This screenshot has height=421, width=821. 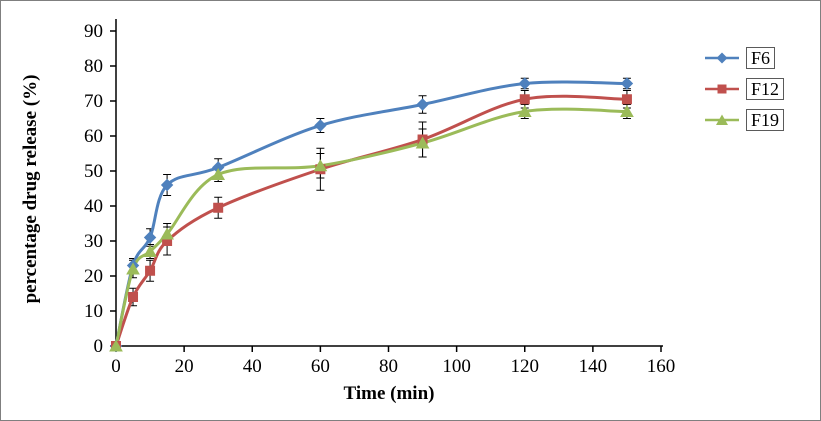 What do you see at coordinates (744, 58) in the screenshot?
I see `legend-entry-f6: F6` at bounding box center [744, 58].